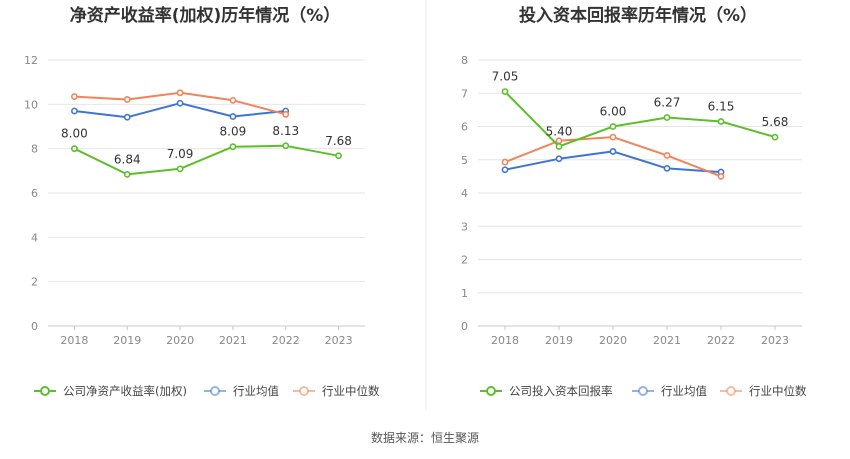  Describe the element at coordinates (561, 391) in the screenshot. I see `legend-label: 公司投入资本回报率` at that location.